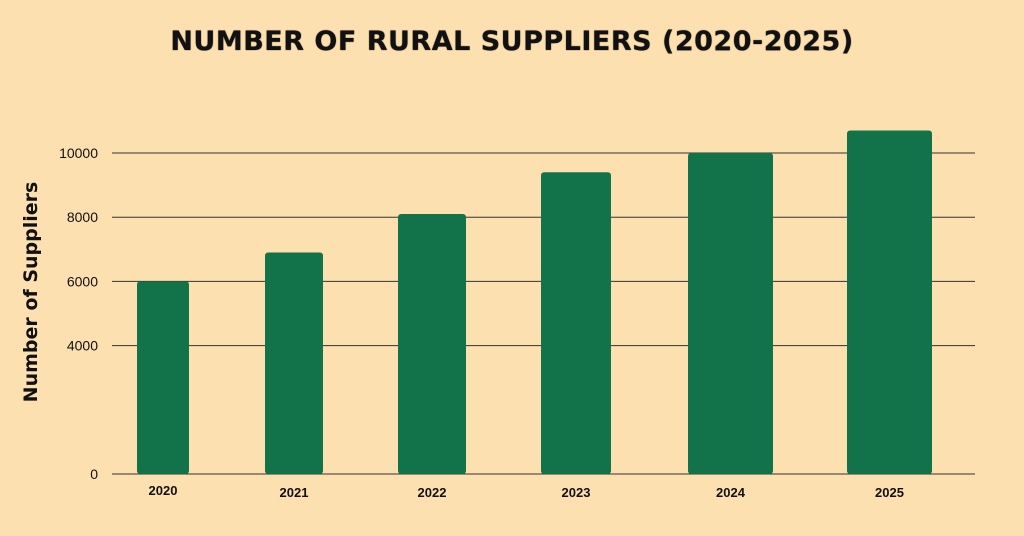 This screenshot has height=536, width=1024. Describe the element at coordinates (731, 492) in the screenshot. I see `x-tick-label: 2024` at that location.